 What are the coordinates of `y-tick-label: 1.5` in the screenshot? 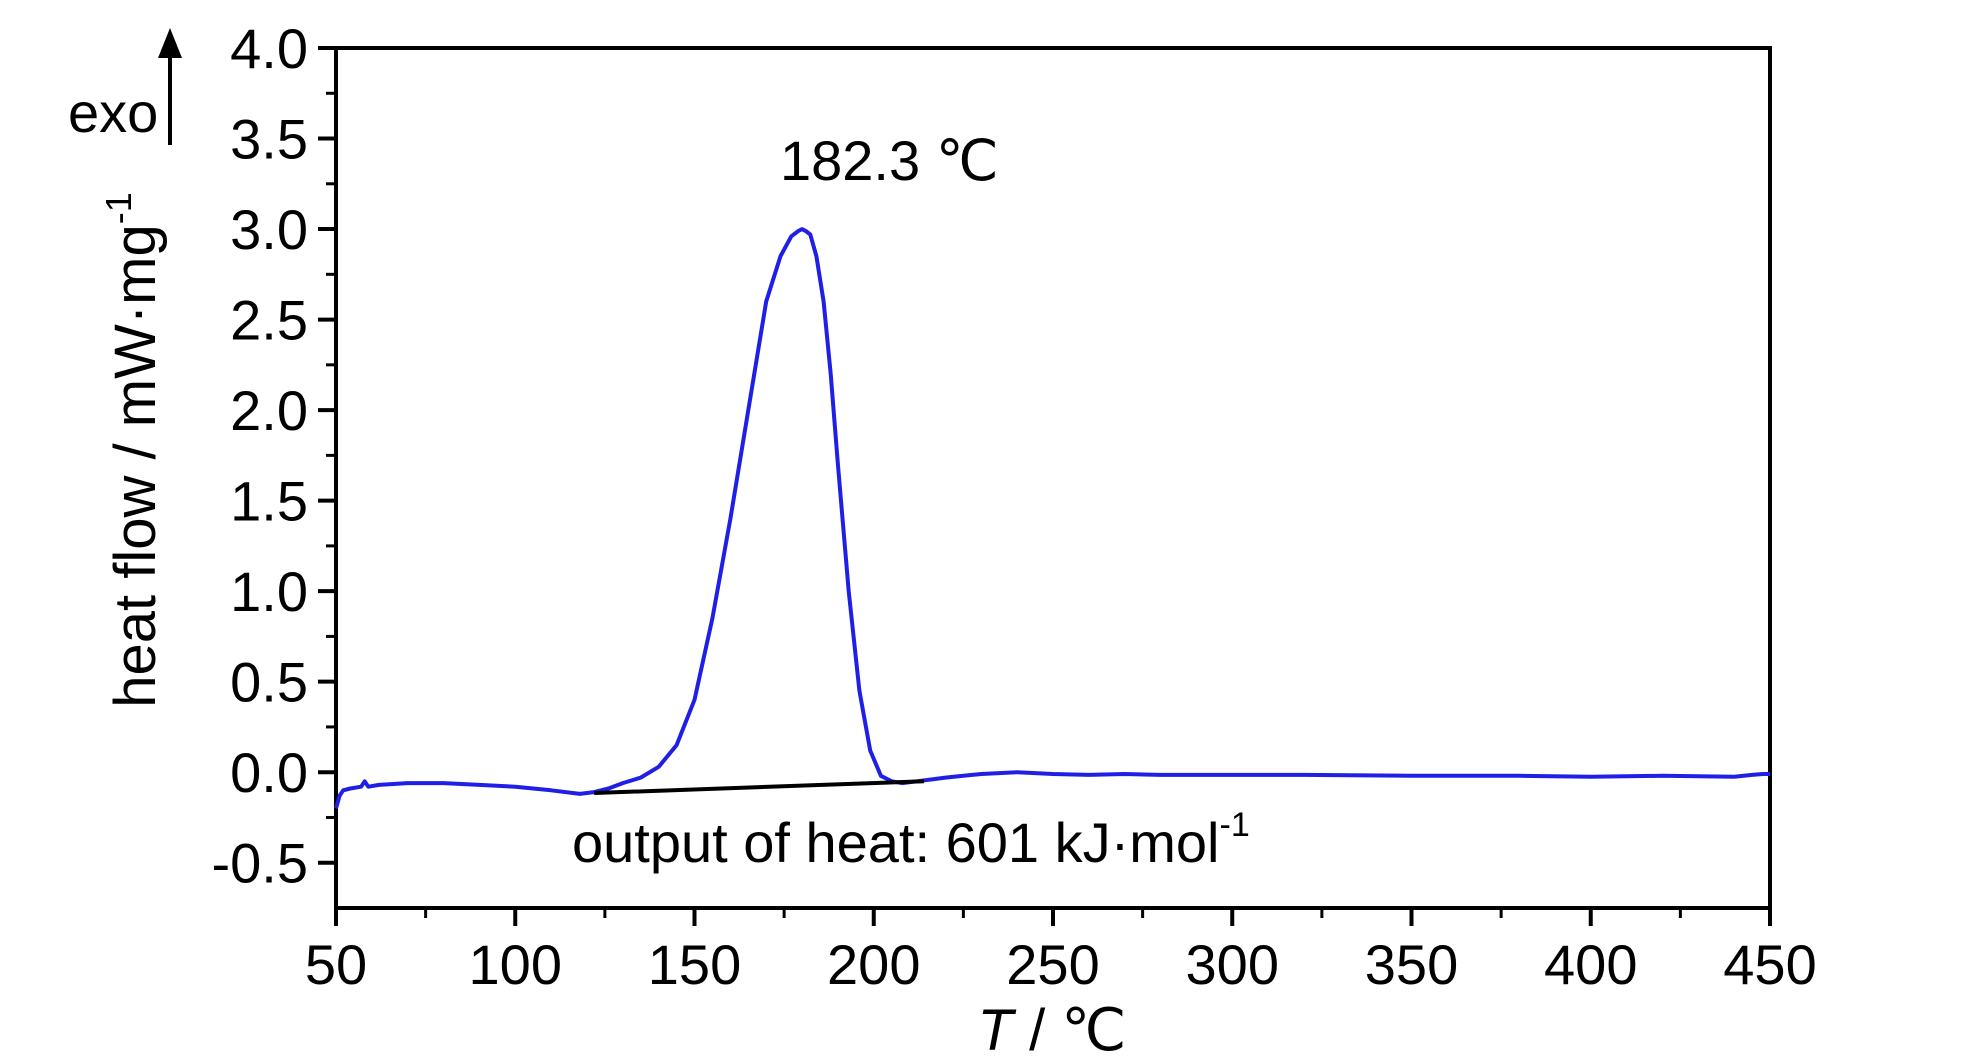 It's located at (269, 501).